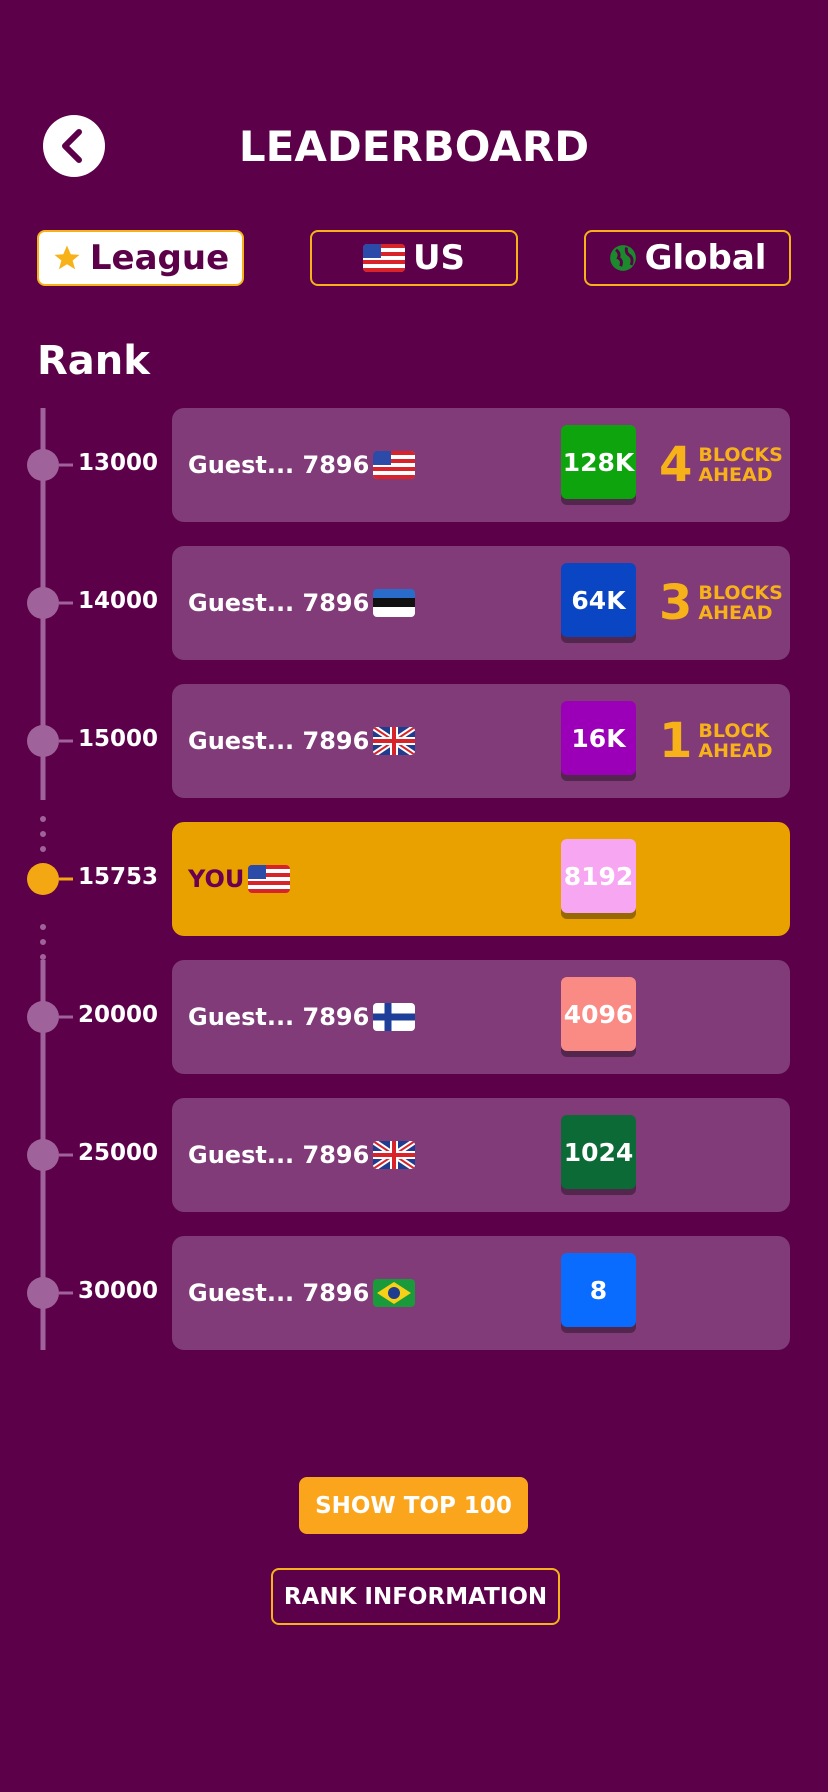 This screenshot has width=828, height=1792. I want to click on block-tile: 128K, so click(598, 462).